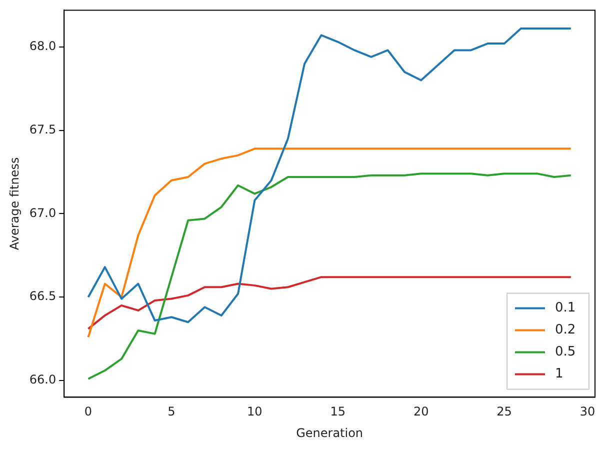 Image resolution: width=603 pixels, height=449 pixels. I want to click on y-tick-label: 66.0, so click(42, 379).